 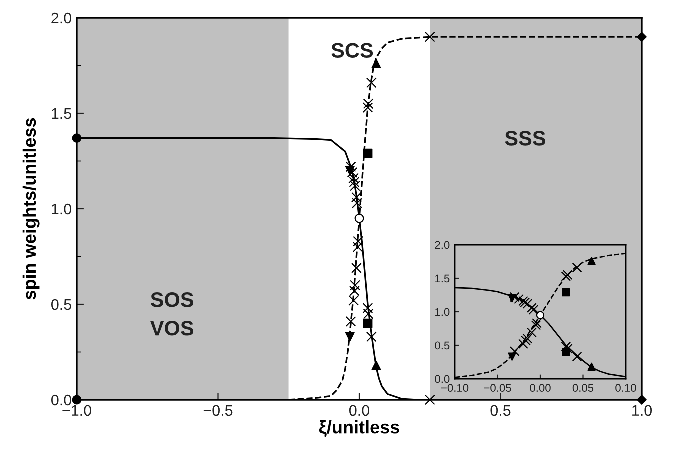 I want to click on x-tick-label: −1.0, so click(x=77, y=410).